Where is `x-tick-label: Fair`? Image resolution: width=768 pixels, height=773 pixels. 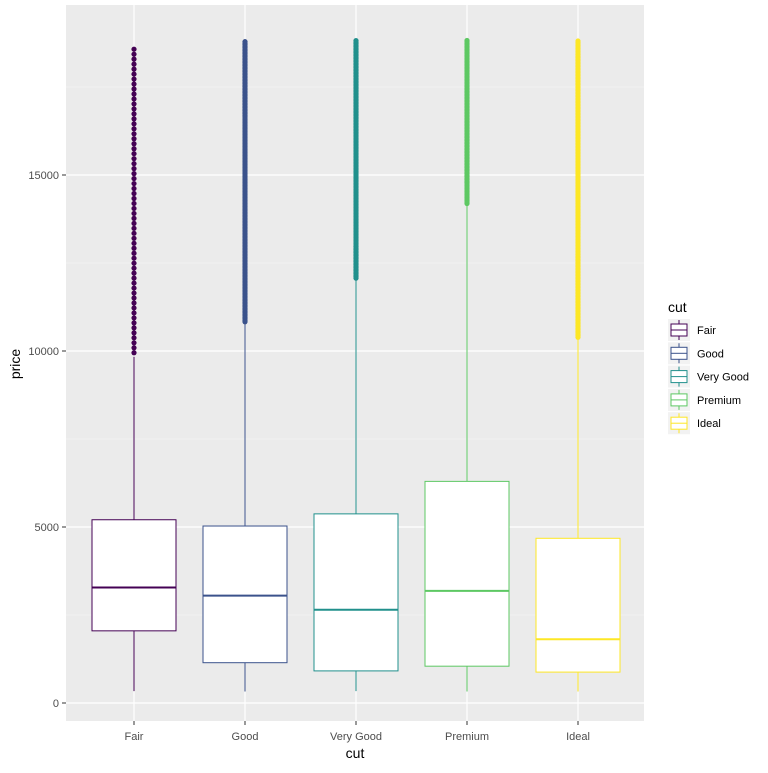 x-tick-label: Fair is located at coordinates (134, 737).